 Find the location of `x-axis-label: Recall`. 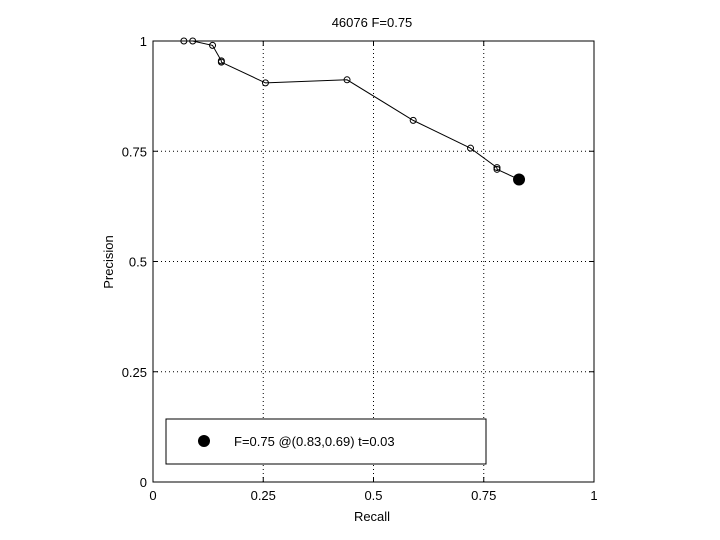

x-axis-label: Recall is located at coordinates (372, 516).